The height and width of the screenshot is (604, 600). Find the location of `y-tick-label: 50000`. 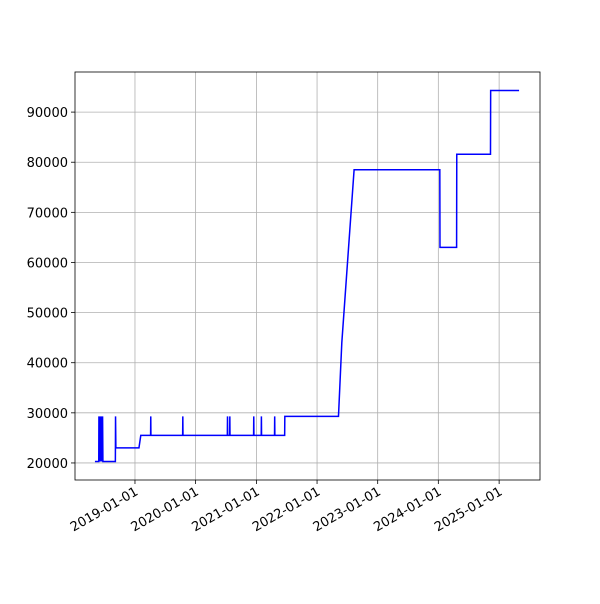

y-tick-label: 50000 is located at coordinates (47, 314).